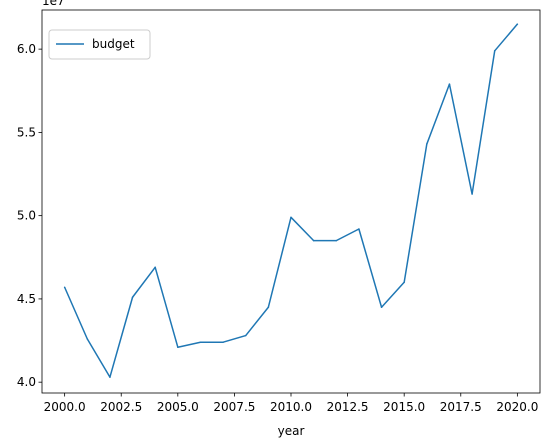 The height and width of the screenshot is (448, 549). What do you see at coordinates (178, 407) in the screenshot?
I see `x-tick-label: 2005.0` at bounding box center [178, 407].